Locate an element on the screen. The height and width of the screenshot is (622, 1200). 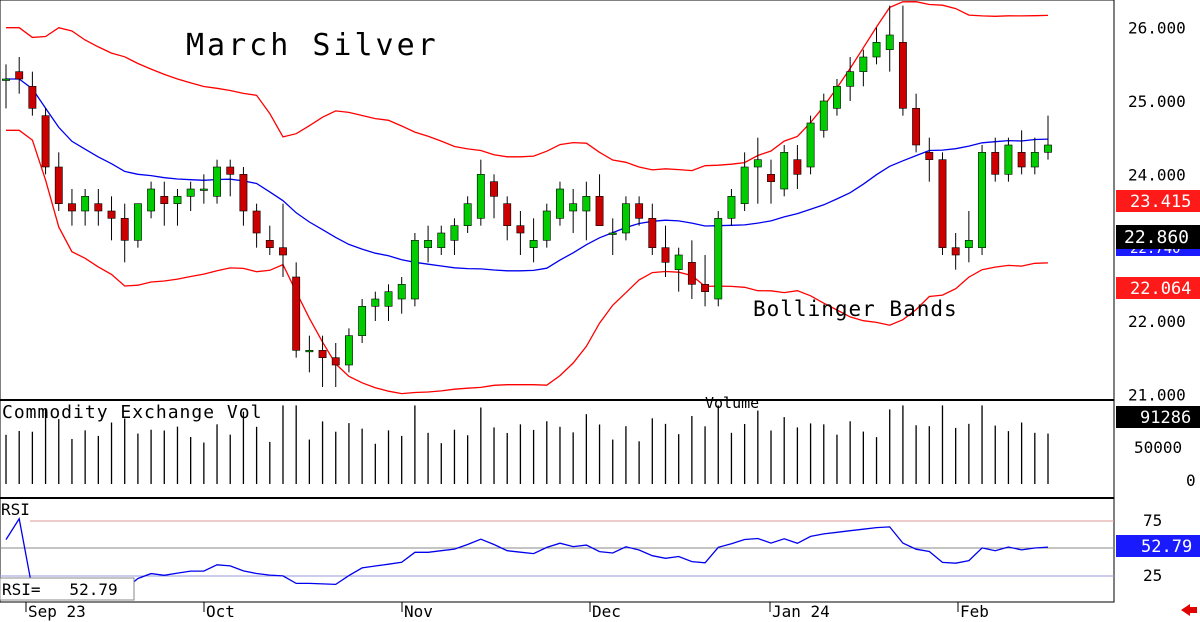
price-tick-label: 21.000 is located at coordinates (1157, 394).